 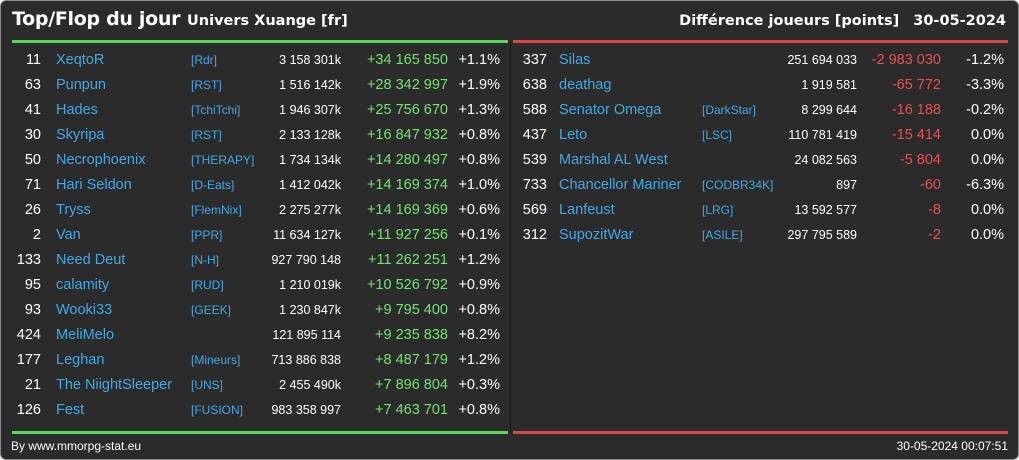 What do you see at coordinates (738, 185) in the screenshot?
I see `guild-tag-link: [CODBR34K]` at bounding box center [738, 185].